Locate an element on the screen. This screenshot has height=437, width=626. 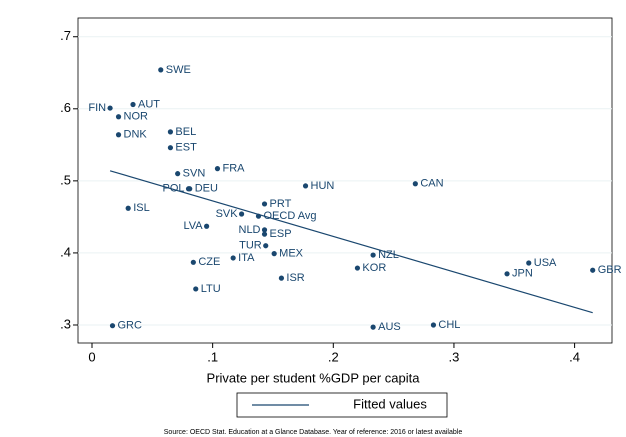
point-label: CAN is located at coordinates (431, 184).